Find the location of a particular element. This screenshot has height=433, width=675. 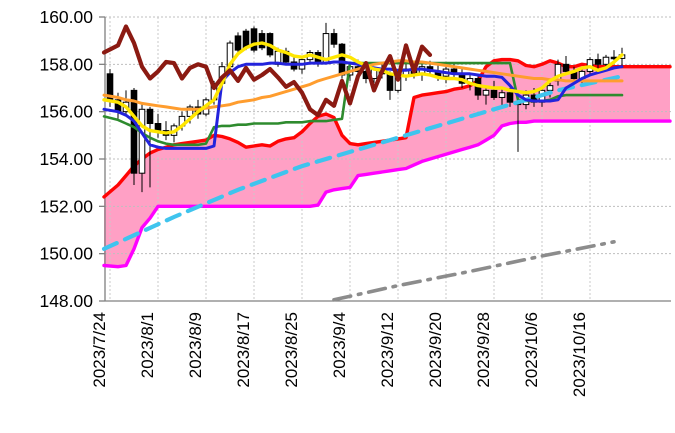

y-axis-label: 154.00 is located at coordinates (66, 159).